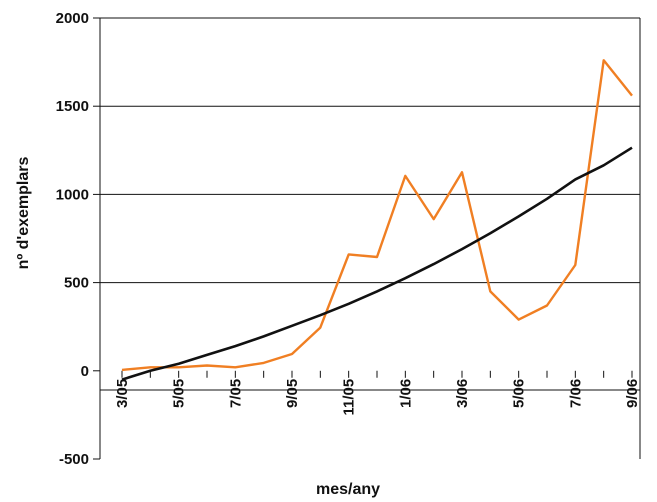 The height and width of the screenshot is (502, 657). Describe the element at coordinates (78, 239) in the screenshot. I see `y-ticks: -500 0 500 1000 1500 2000` at that location.